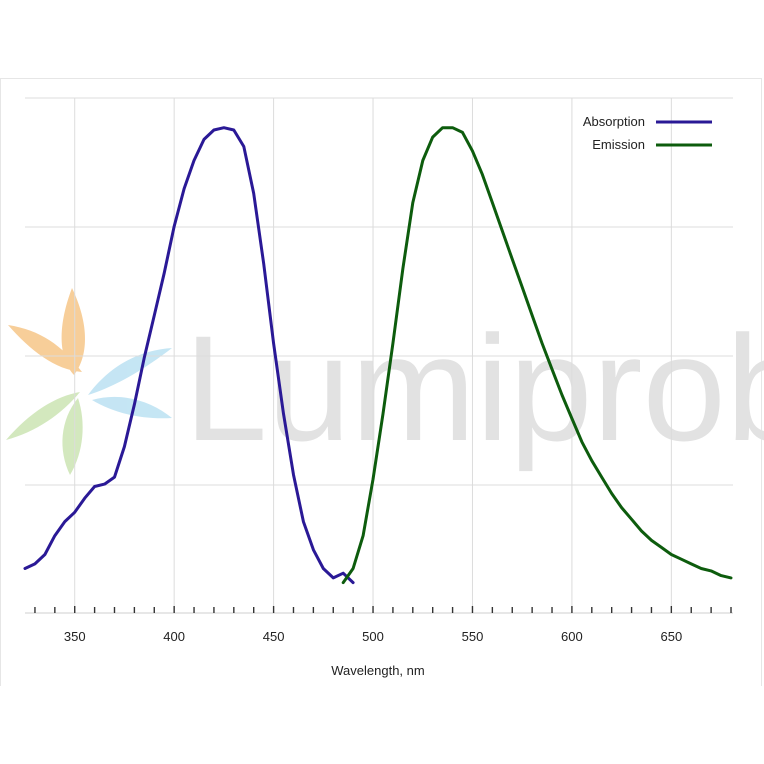 This screenshot has width=764, height=764. Describe the element at coordinates (274, 636) in the screenshot. I see `x-tick-label: 450` at that location.